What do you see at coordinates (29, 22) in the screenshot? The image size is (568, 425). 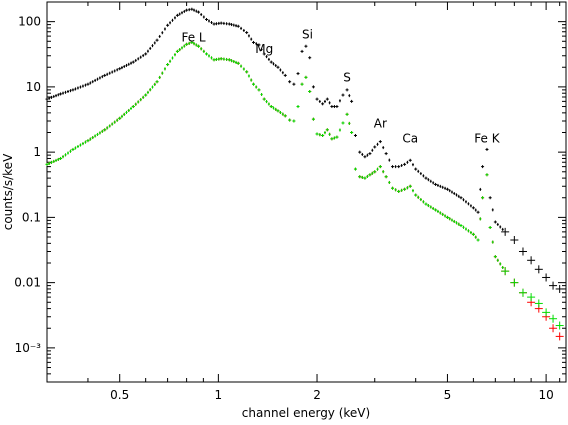 I see `y-tick-label: 100` at bounding box center [29, 22].